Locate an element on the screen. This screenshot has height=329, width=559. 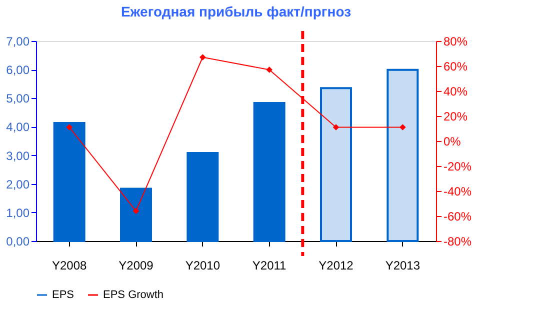
y2-tick-label: 40% is located at coordinates (456, 91).